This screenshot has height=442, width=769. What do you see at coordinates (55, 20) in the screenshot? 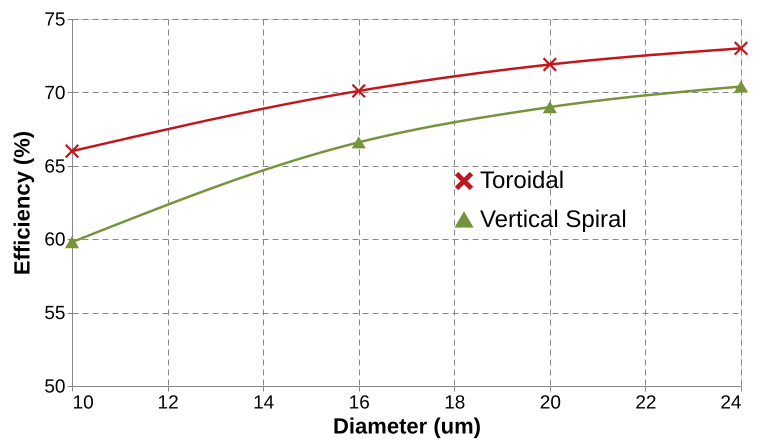
I see `y-tick-label: 75` at bounding box center [55, 20].